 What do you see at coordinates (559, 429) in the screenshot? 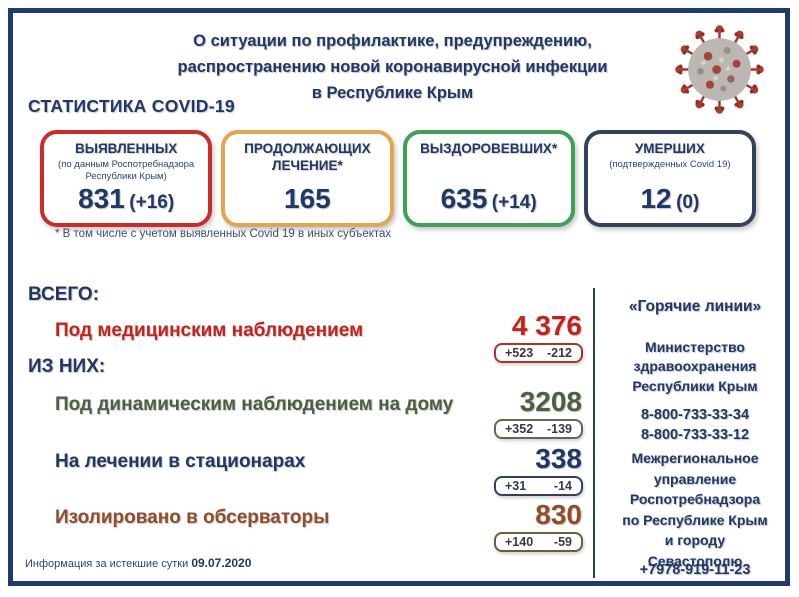
I see `delta-minus: -139` at bounding box center [559, 429].